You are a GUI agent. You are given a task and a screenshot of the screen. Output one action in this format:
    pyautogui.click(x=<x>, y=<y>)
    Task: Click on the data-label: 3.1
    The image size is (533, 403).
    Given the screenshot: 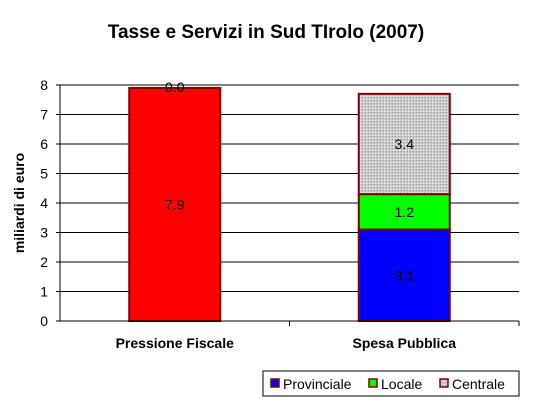 What is the action you would take?
    pyautogui.click(x=405, y=275)
    